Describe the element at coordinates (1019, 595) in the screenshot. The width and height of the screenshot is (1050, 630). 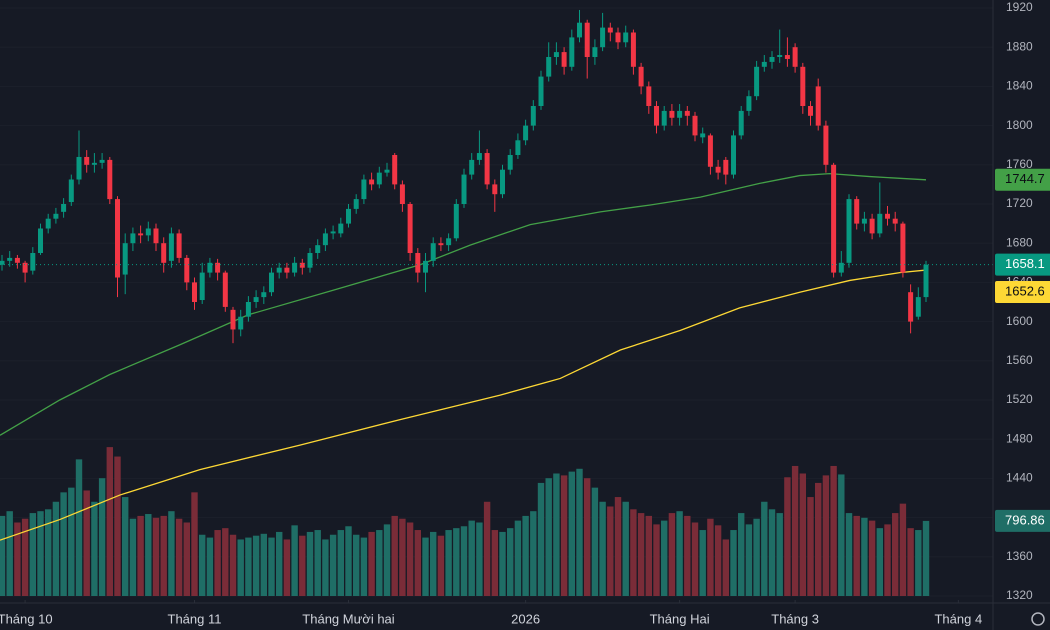
I see `y-tick-label: 1320` at that location.